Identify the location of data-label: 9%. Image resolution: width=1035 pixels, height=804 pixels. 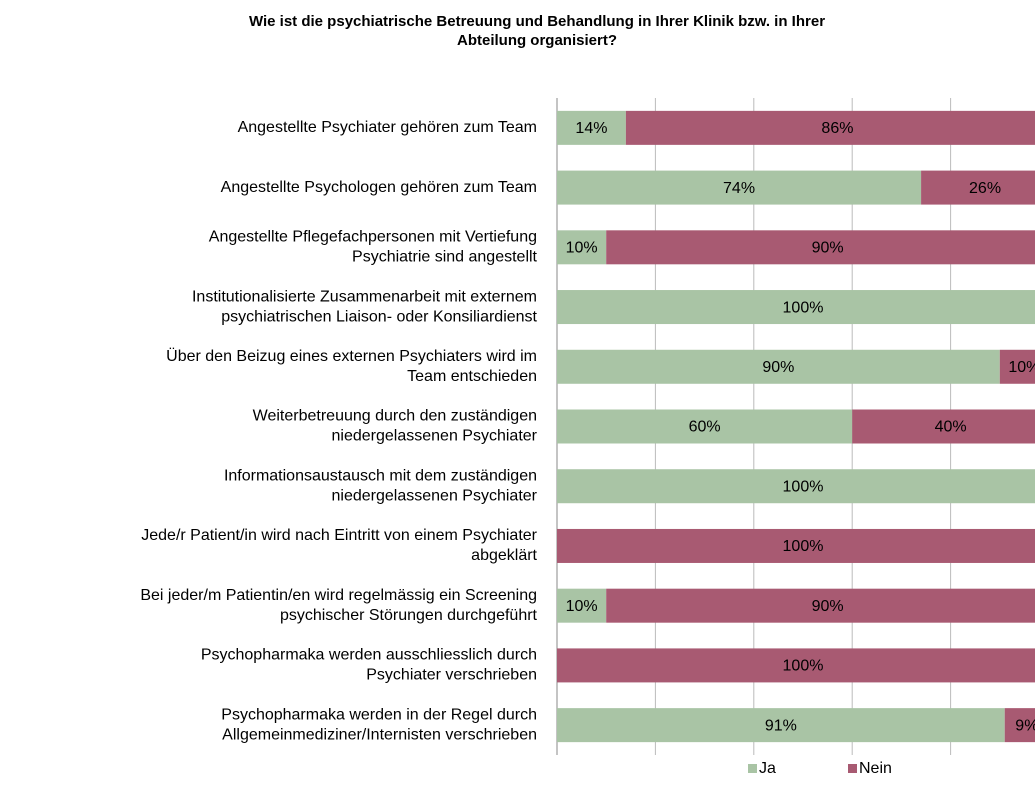
(1025, 725).